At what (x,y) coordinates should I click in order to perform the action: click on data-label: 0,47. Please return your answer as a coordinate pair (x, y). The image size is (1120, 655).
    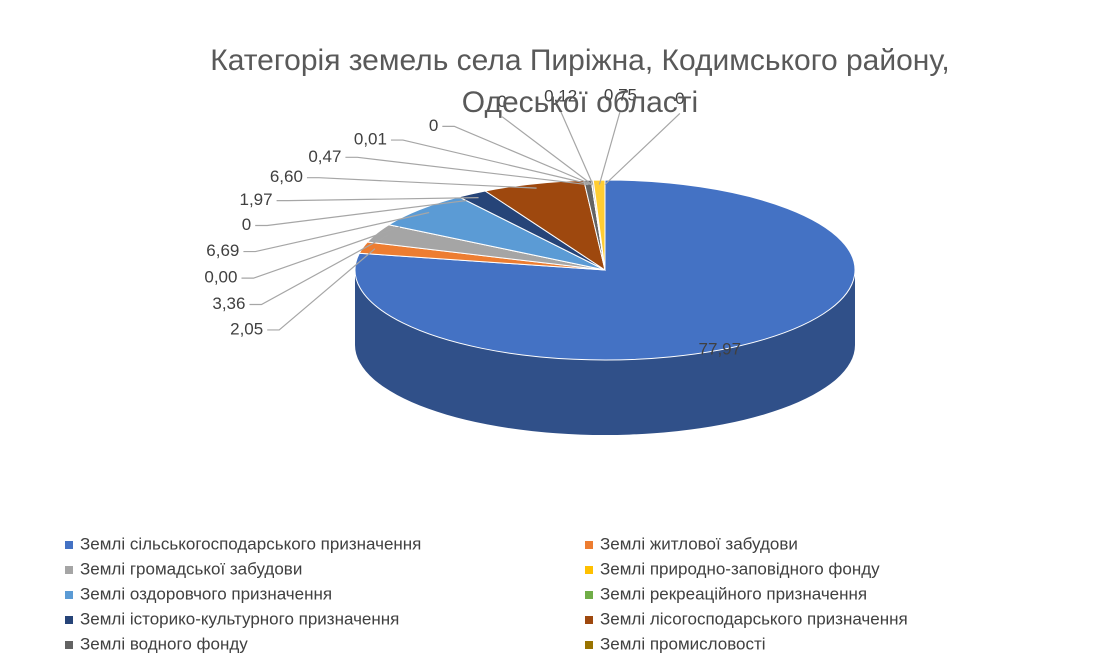
    Looking at the image, I should click on (324, 156).